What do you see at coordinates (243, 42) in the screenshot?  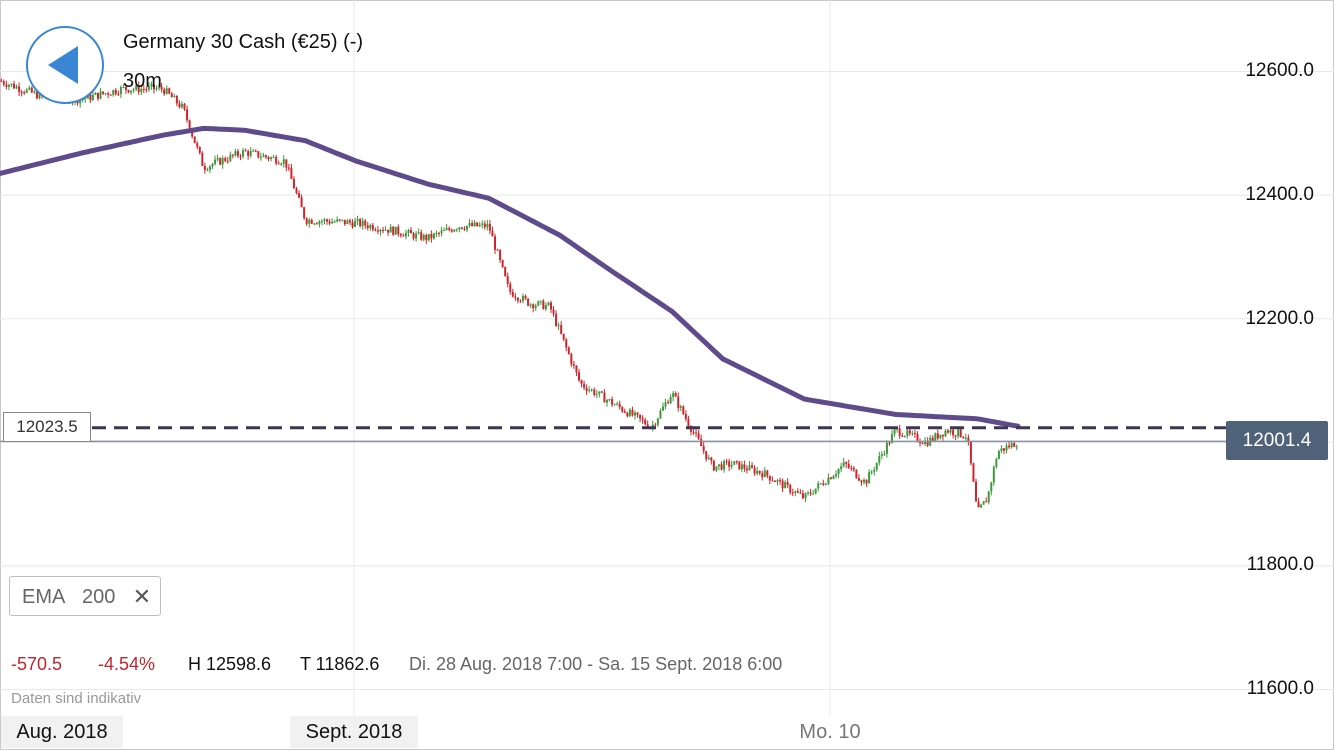 I see `instrument-title: Germany 30 Cash (€25) (-)` at bounding box center [243, 42].